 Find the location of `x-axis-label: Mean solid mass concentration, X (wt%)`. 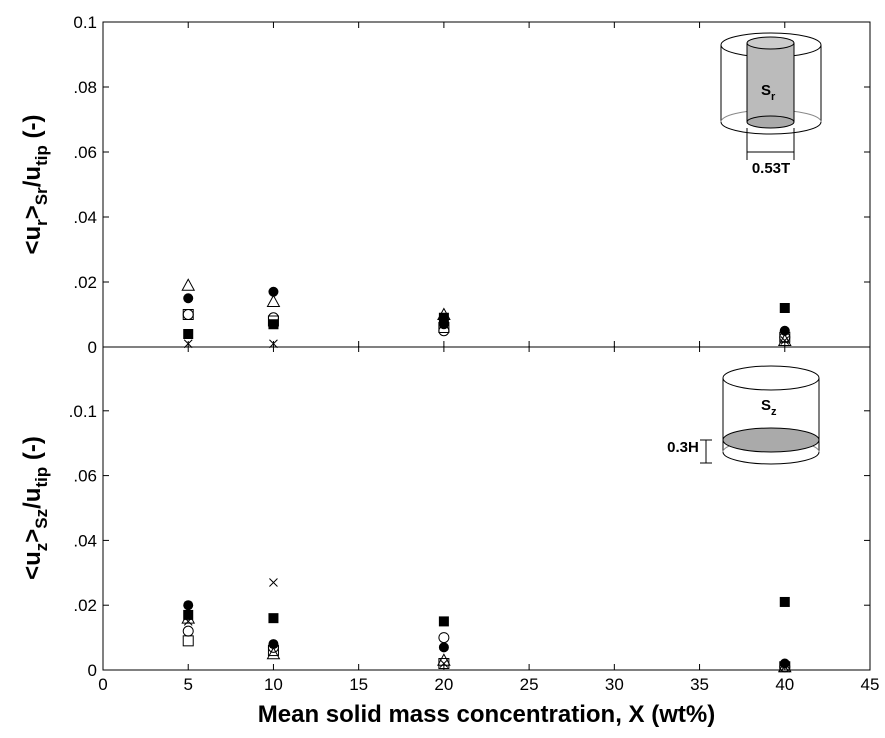

x-axis-label: Mean solid mass concentration, X (wt%) is located at coordinates (486, 714).